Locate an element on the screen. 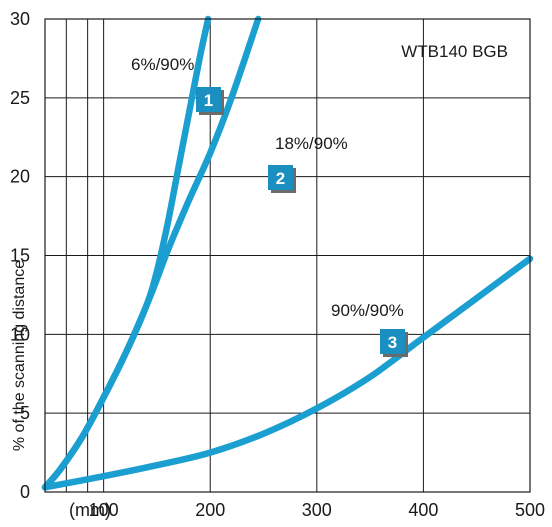  series-badge-2: 2 is located at coordinates (282, 179).